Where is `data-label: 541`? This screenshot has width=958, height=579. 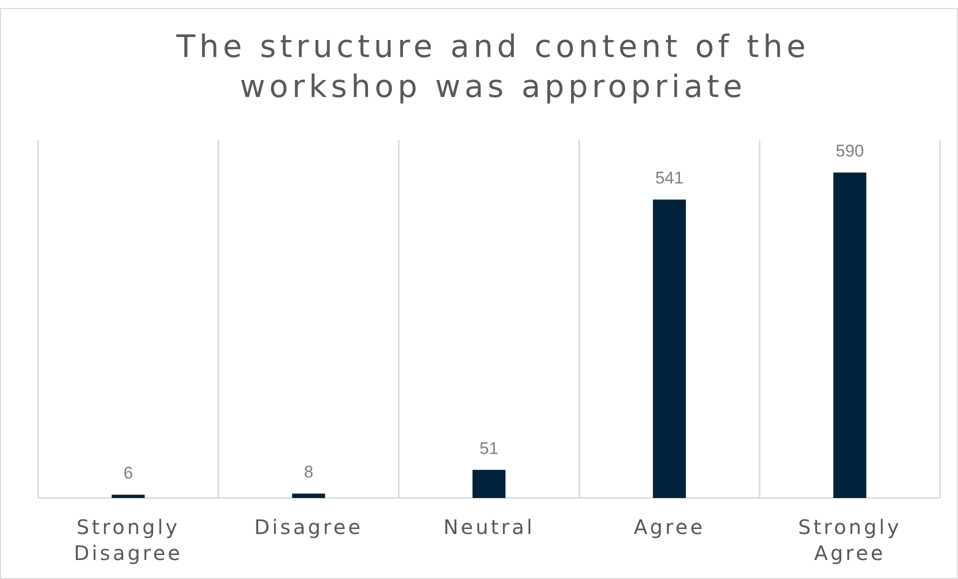 data-label: 541 is located at coordinates (669, 178).